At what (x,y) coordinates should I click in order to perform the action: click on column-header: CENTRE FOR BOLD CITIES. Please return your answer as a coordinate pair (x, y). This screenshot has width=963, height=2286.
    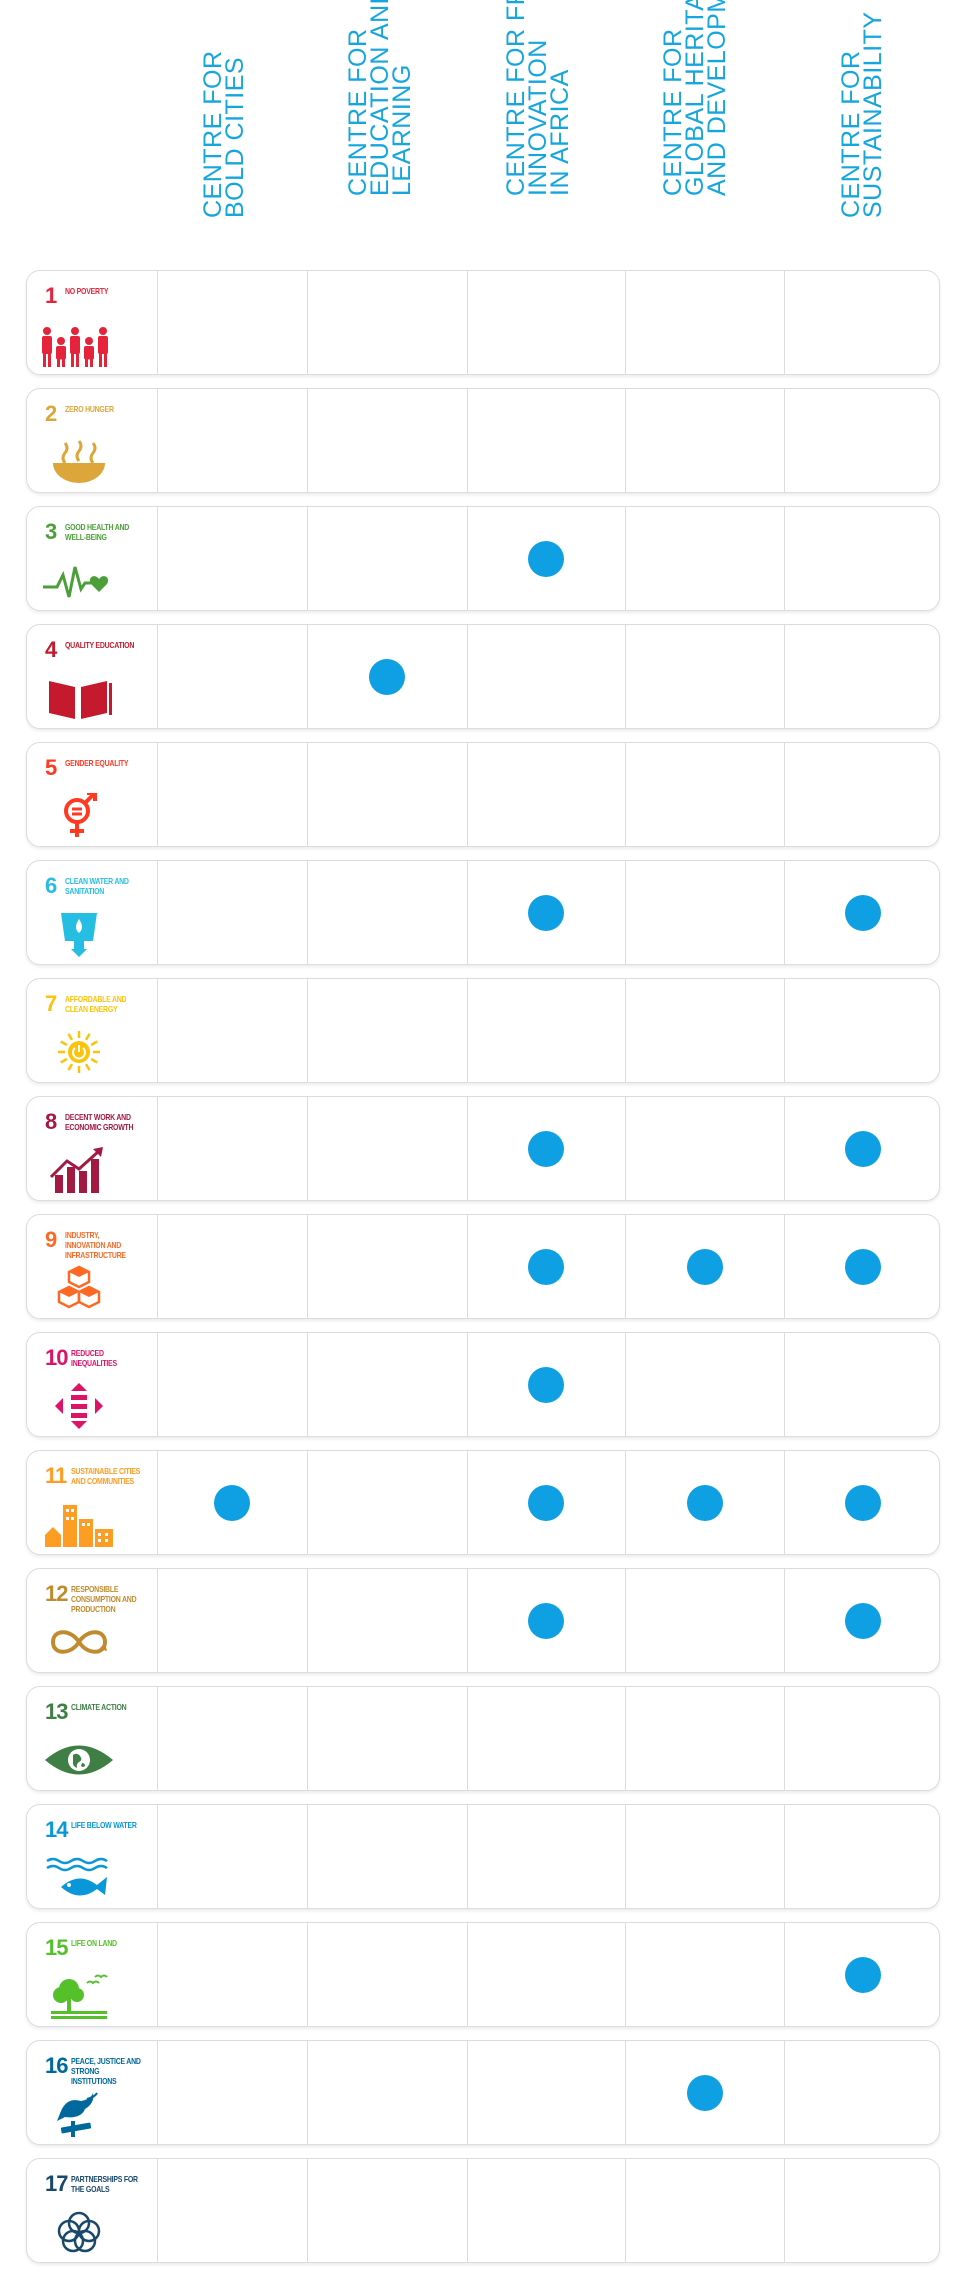
    Looking at the image, I should click on (240, 131).